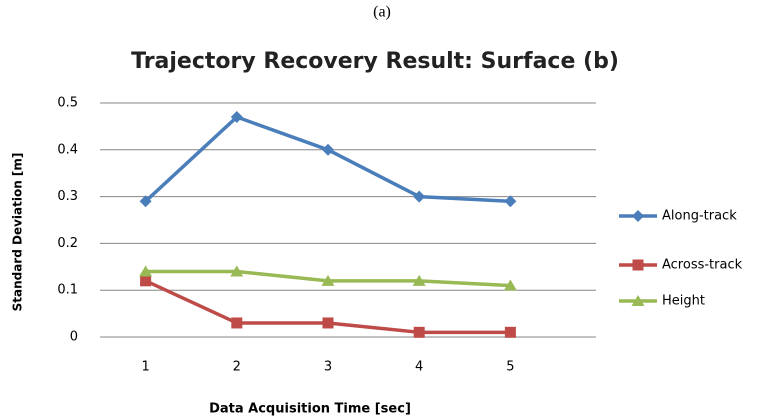 Image resolution: width=764 pixels, height=419 pixels. I want to click on x-tick-label: 5, so click(510, 367).